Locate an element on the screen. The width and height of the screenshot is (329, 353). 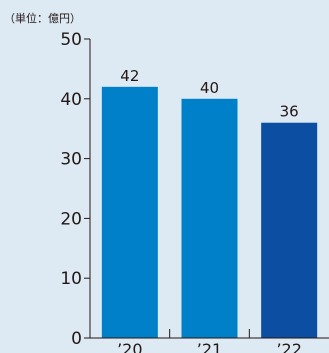
y-tick-label: 40 is located at coordinates (71, 100).